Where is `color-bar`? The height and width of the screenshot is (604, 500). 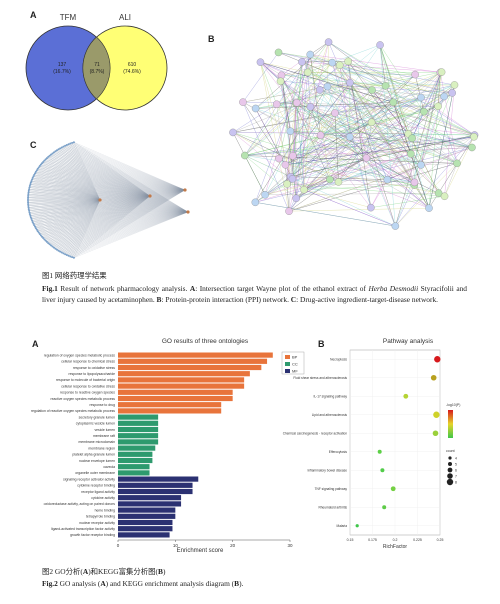 color-bar is located at coordinates (450, 424).